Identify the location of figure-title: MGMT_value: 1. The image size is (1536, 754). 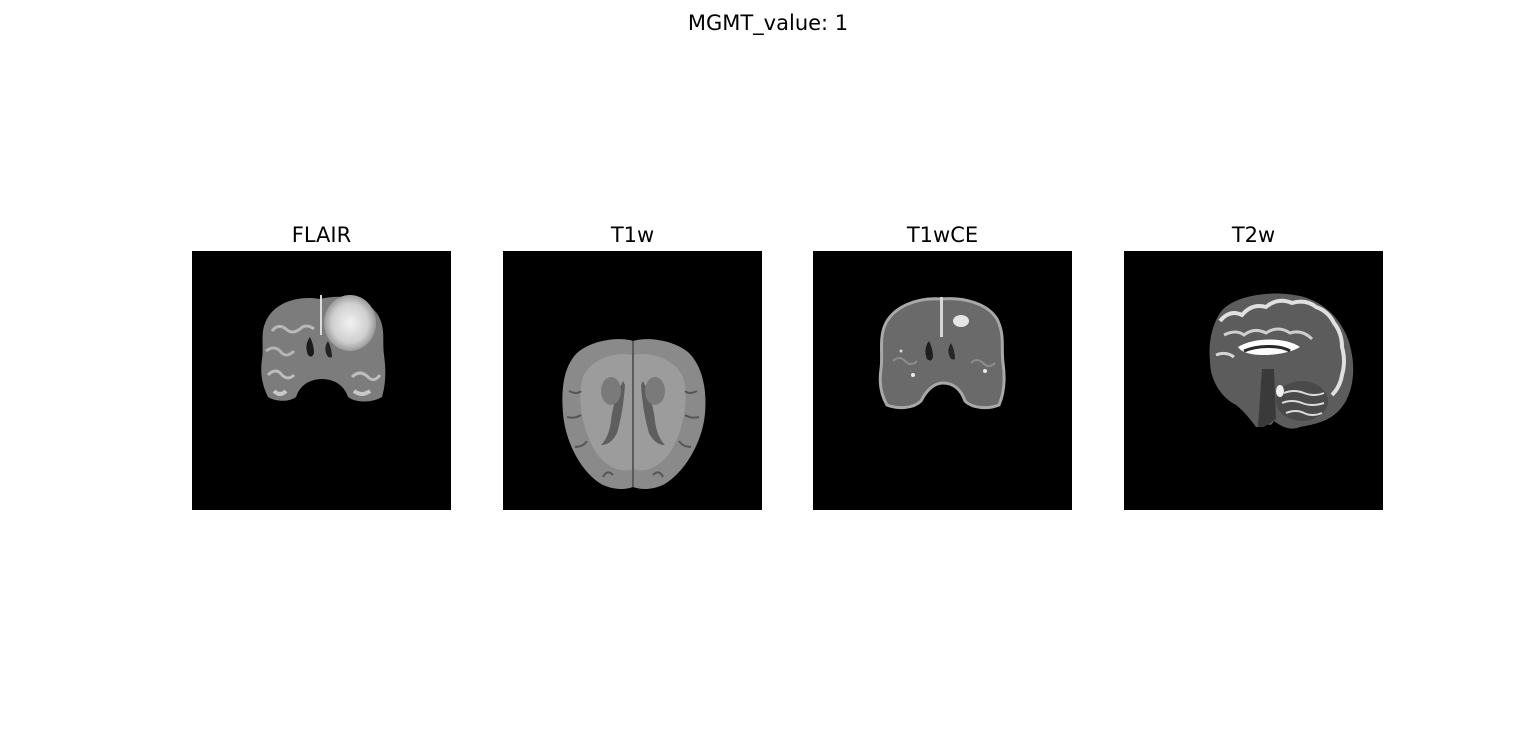
(768, 23).